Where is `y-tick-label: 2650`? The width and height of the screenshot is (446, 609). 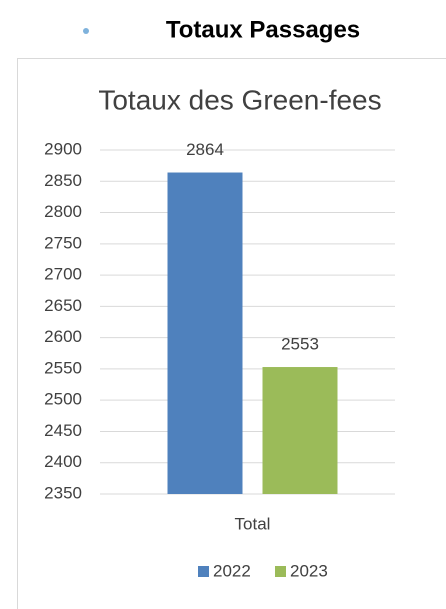 y-tick-label: 2650 is located at coordinates (63, 305).